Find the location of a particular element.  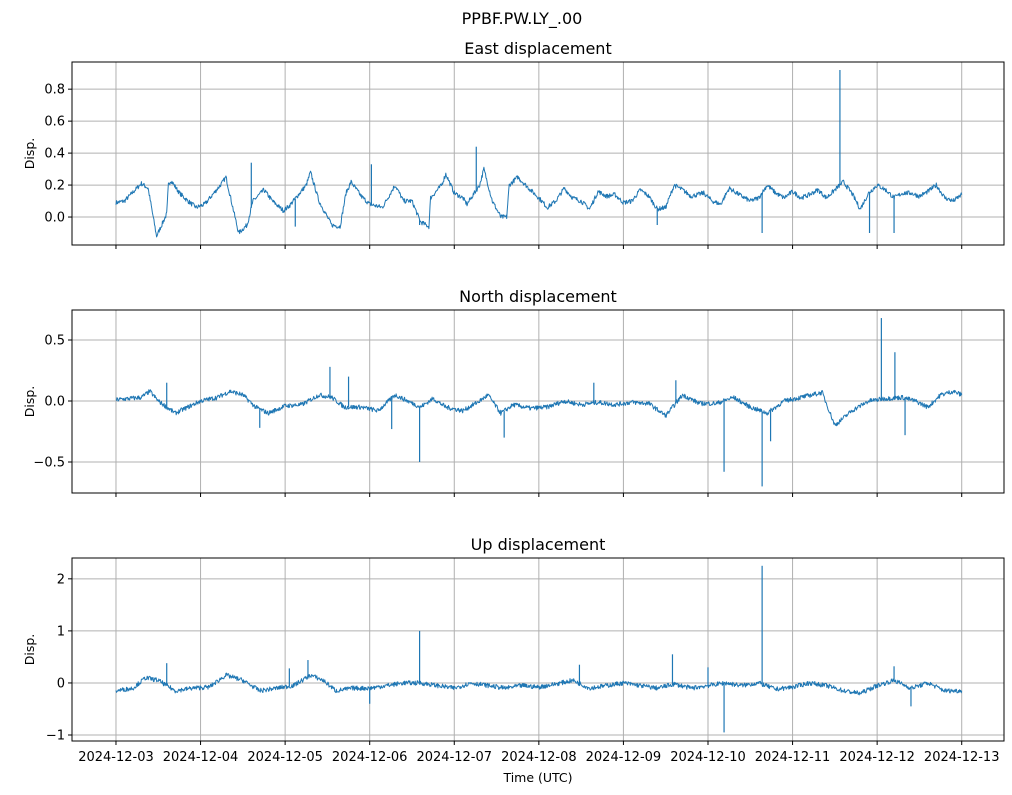

y-tick-label: 0.8 is located at coordinates (54, 90).